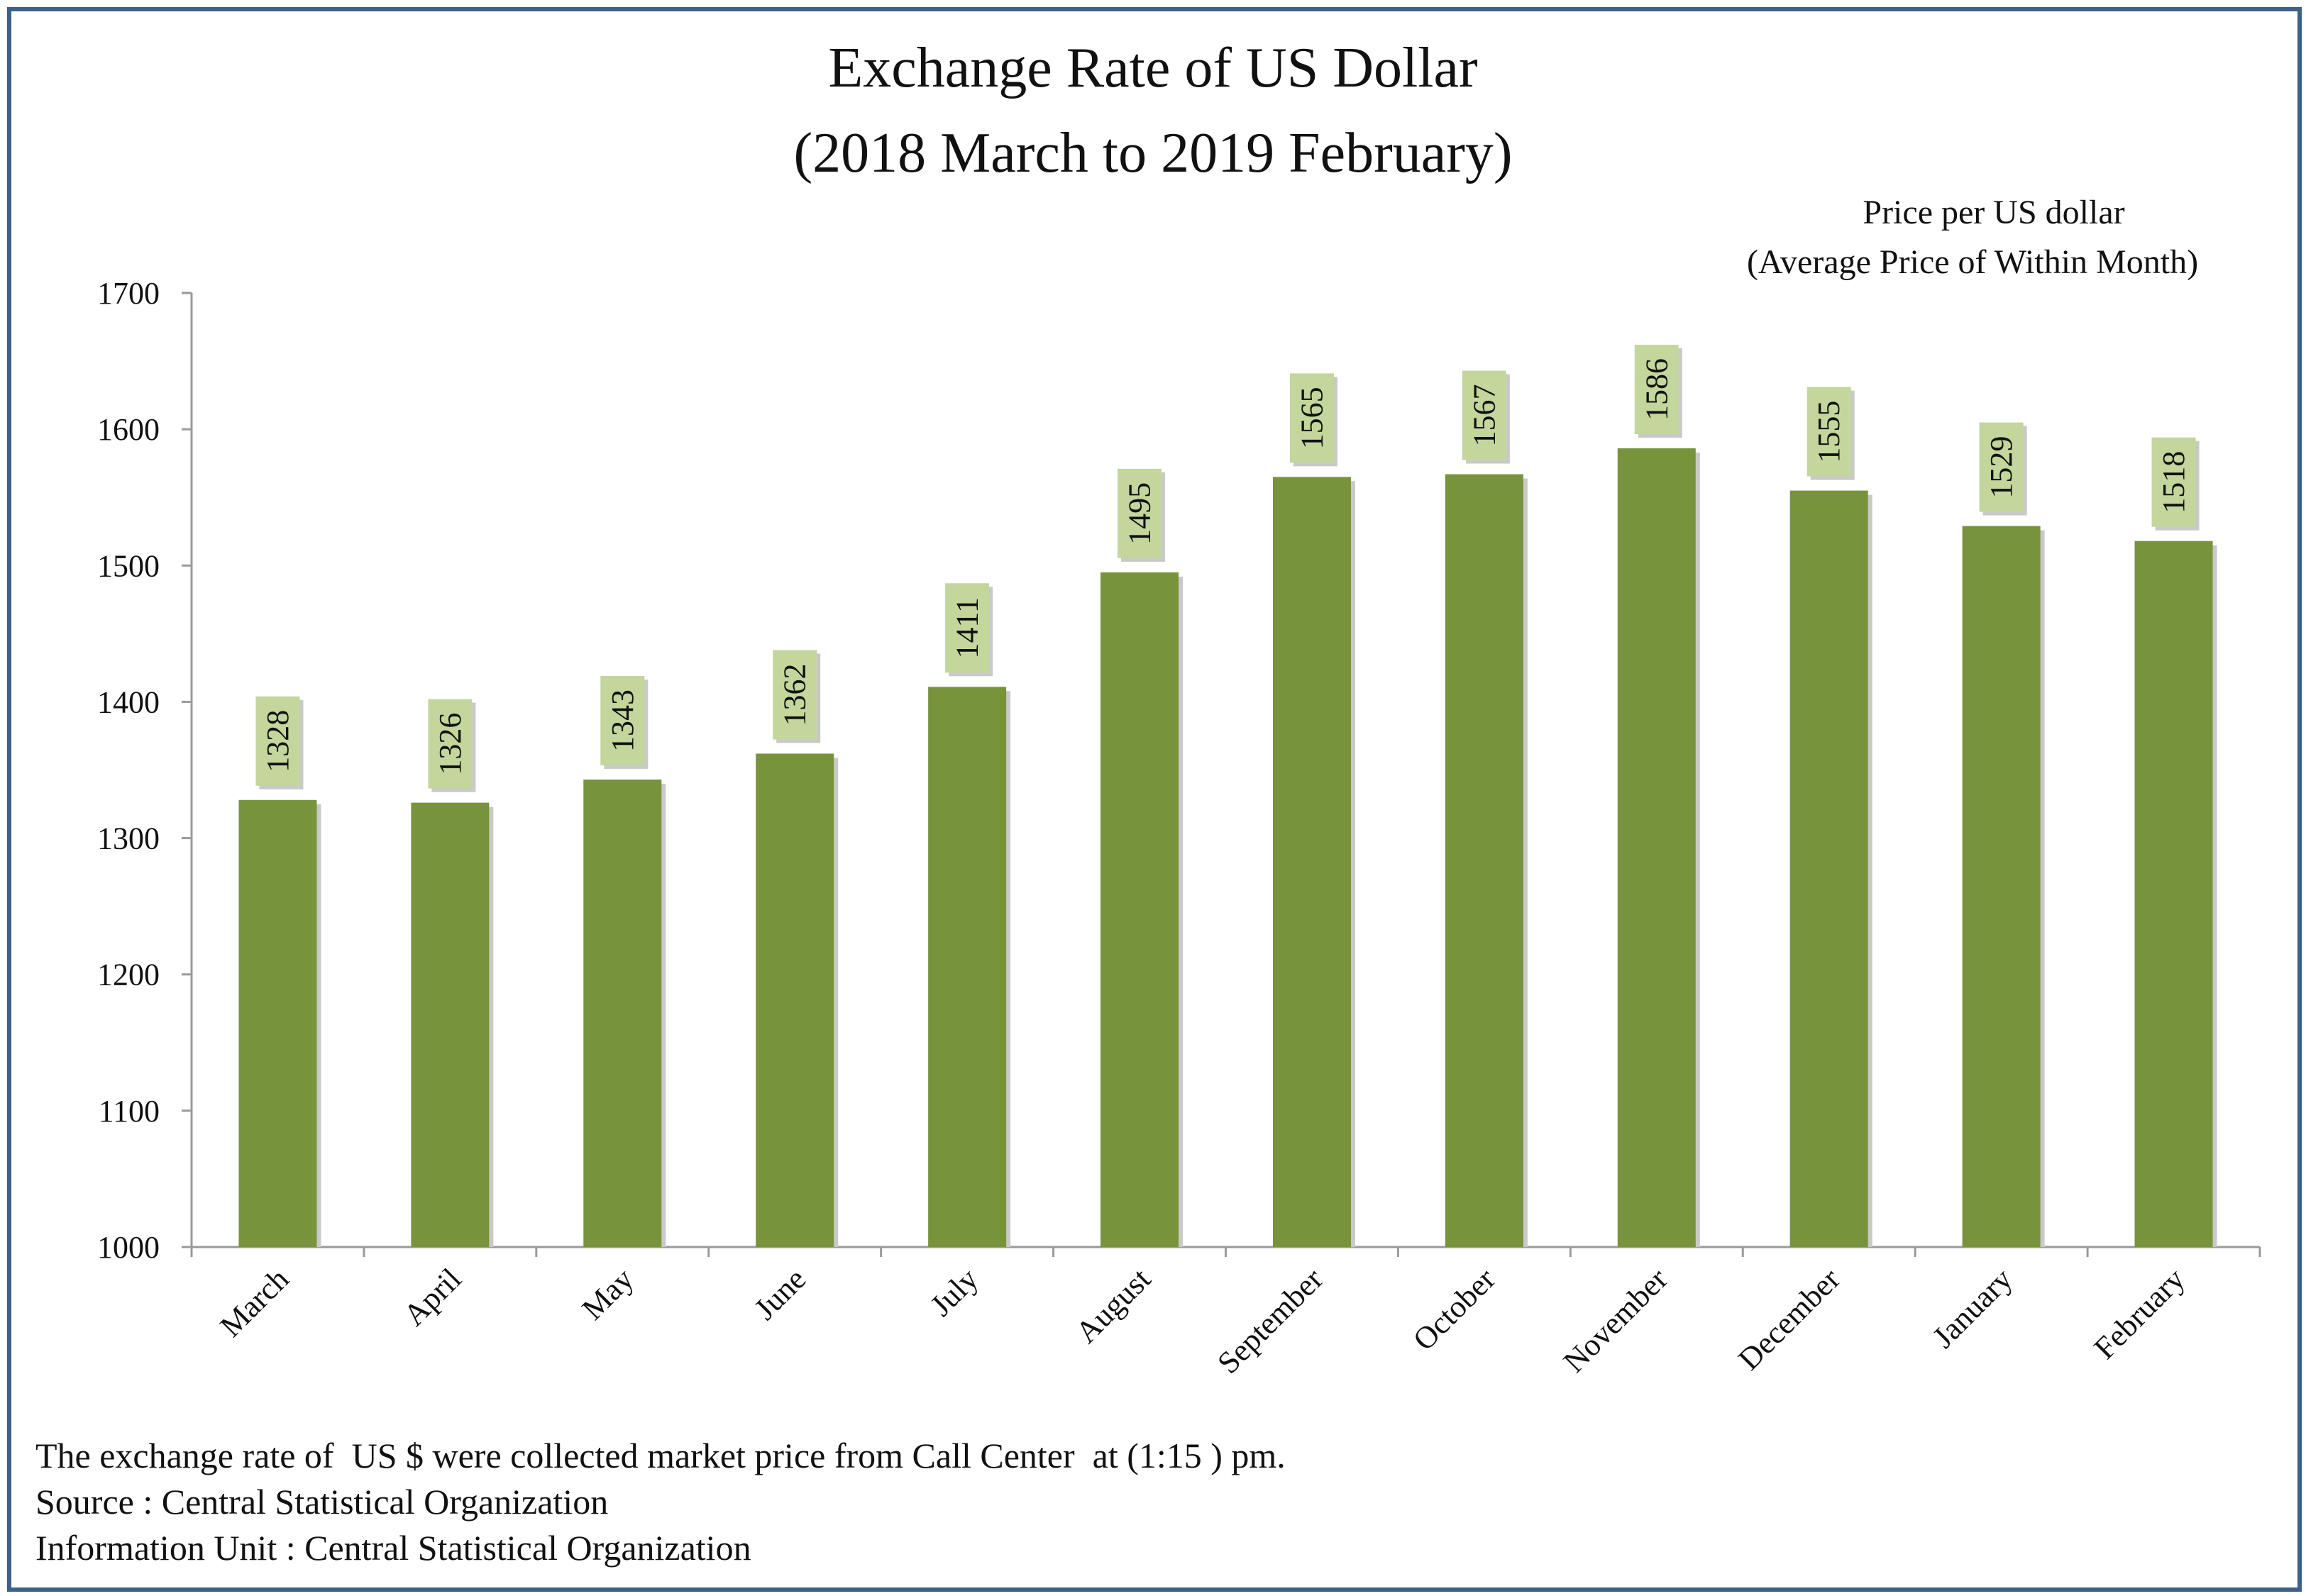 Image resolution: width=2306 pixels, height=1596 pixels. What do you see at coordinates (1994, 213) in the screenshot?
I see `unit-label: Price per US dollar` at bounding box center [1994, 213].